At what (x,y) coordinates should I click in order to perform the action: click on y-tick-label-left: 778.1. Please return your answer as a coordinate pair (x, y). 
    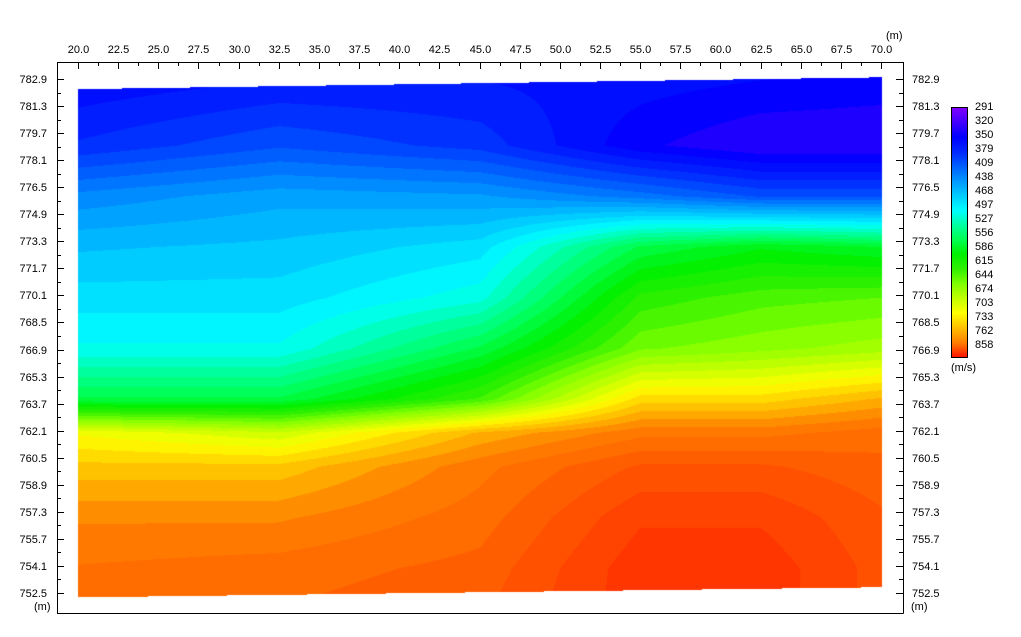
    Looking at the image, I should click on (33, 160).